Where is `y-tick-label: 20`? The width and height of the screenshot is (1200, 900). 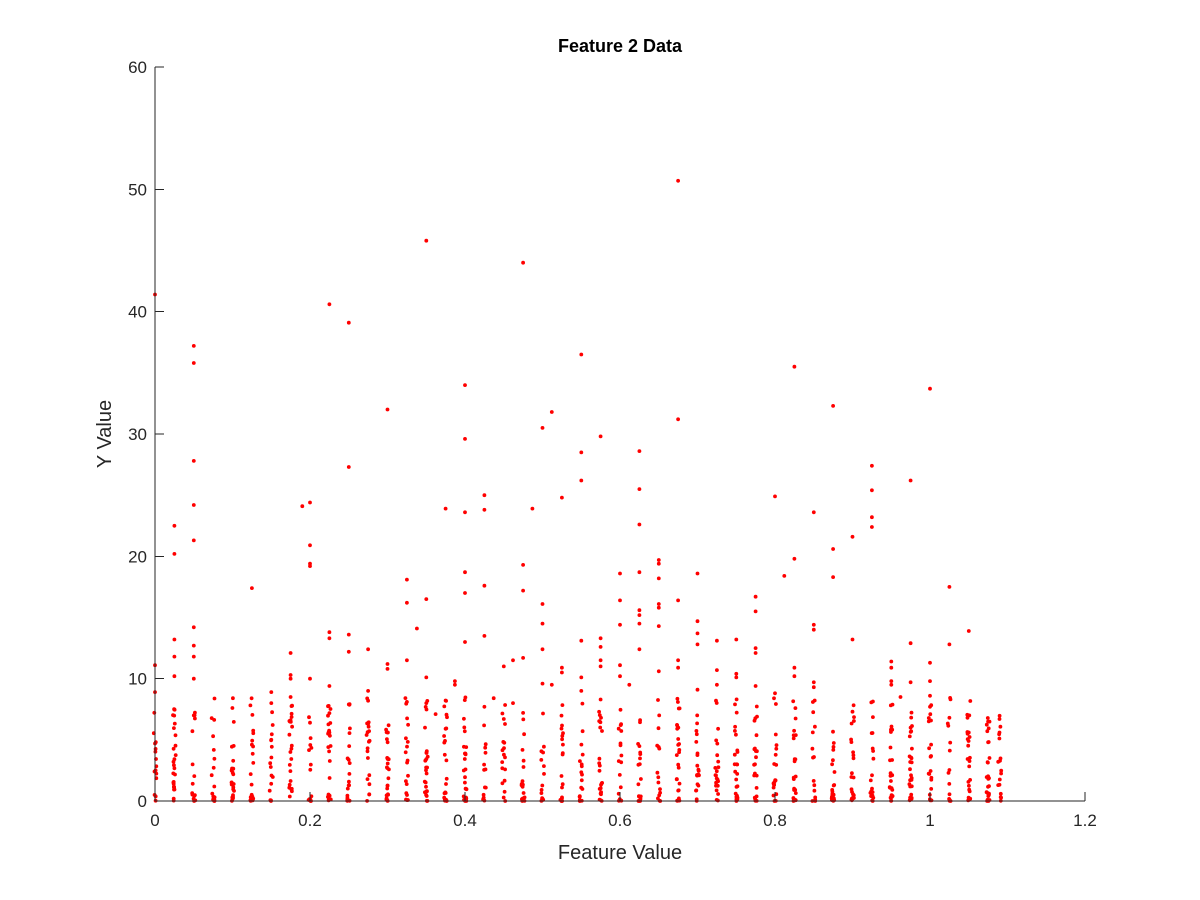 y-tick-label: 20 is located at coordinates (137, 556).